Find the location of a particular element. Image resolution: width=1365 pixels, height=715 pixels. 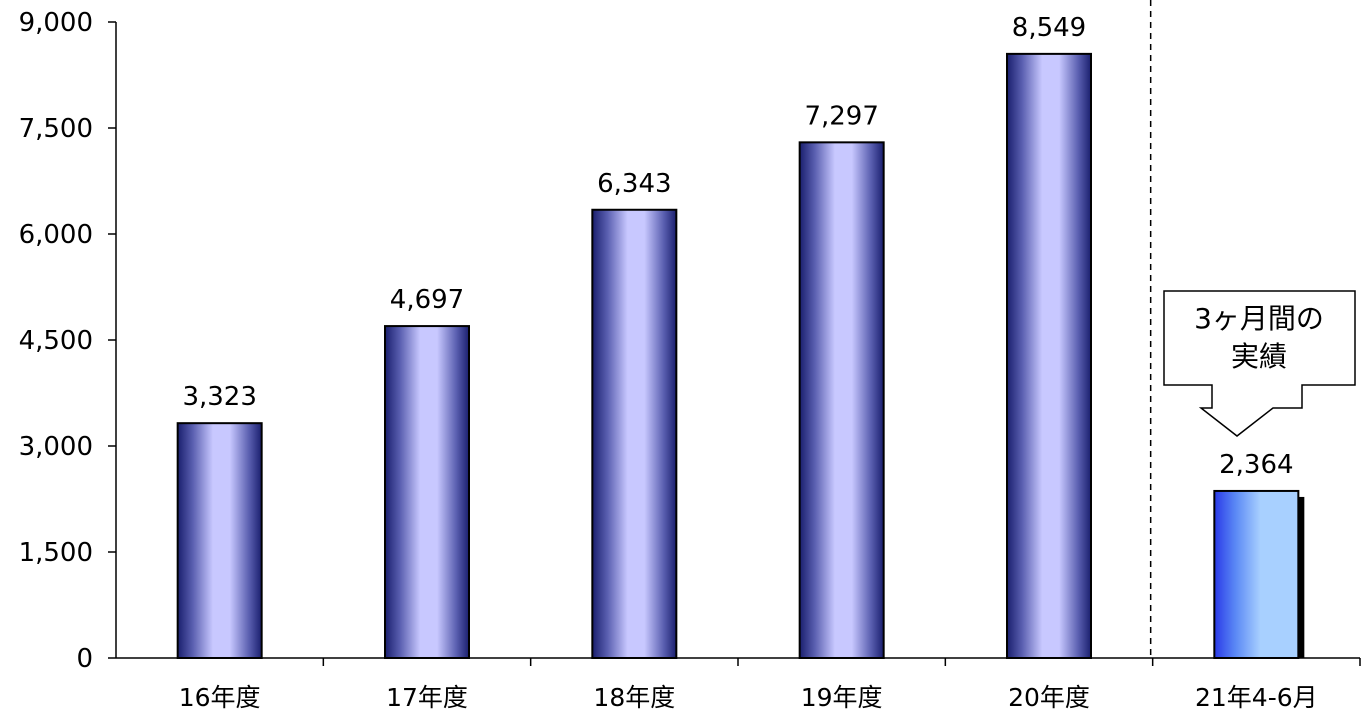

callout-line-1: 3ヶ月間の is located at coordinates (1259, 318).